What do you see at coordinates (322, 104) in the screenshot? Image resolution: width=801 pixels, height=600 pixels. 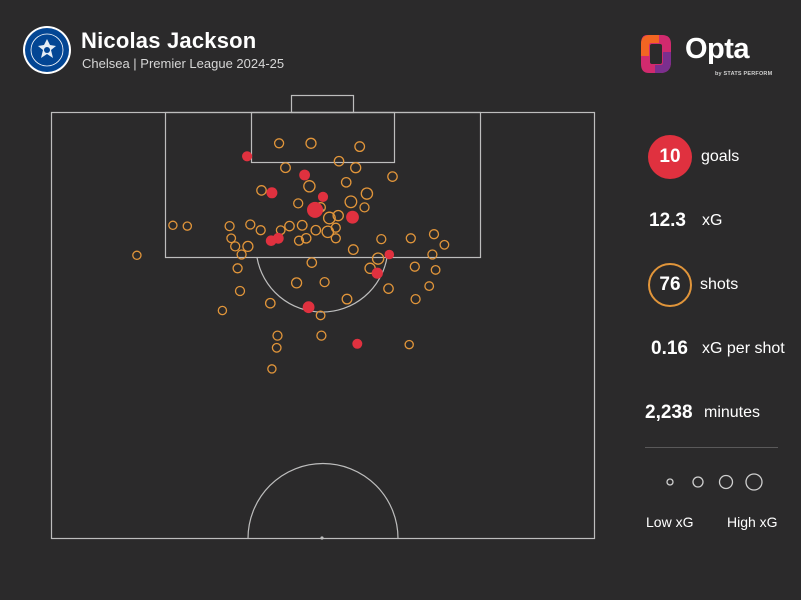 I see `goal` at bounding box center [322, 104].